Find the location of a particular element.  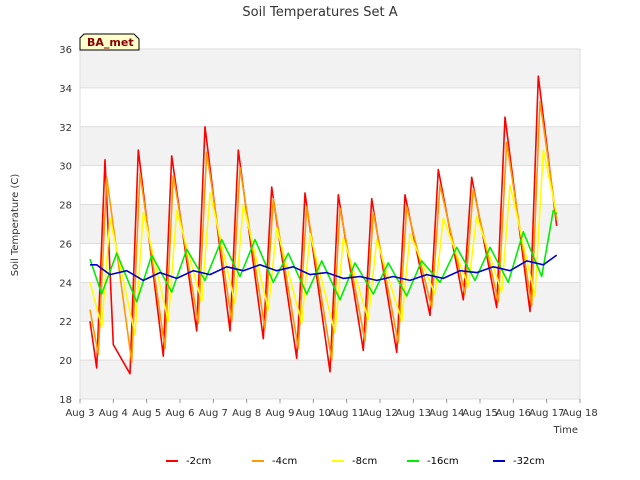

x-tick-label: Aug 3 is located at coordinates (79, 413).